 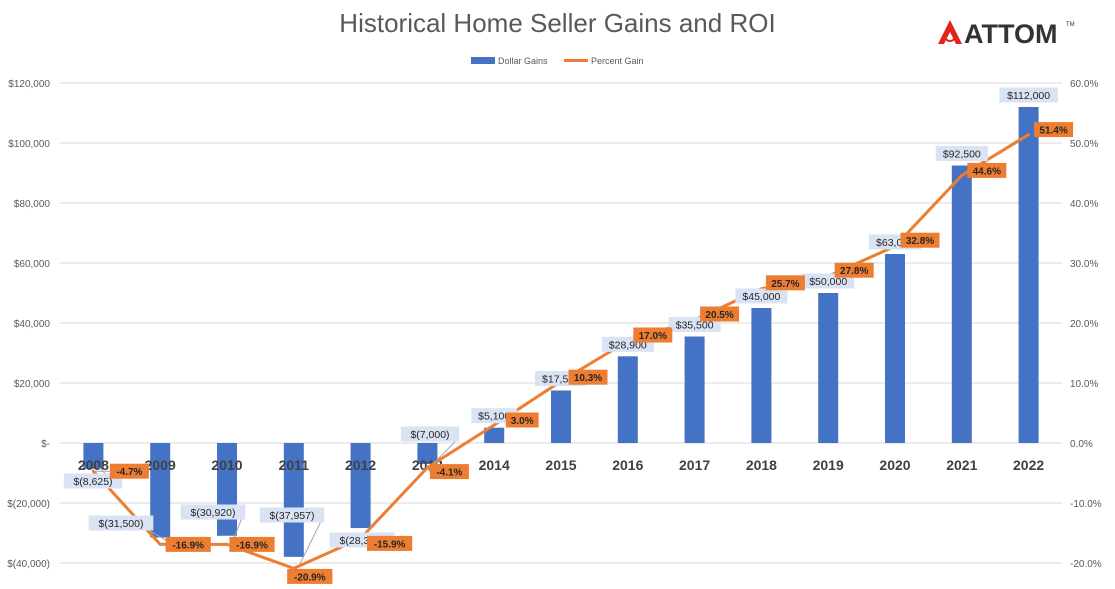 I want to click on percent-value-label: -15.9%, so click(x=390, y=544).